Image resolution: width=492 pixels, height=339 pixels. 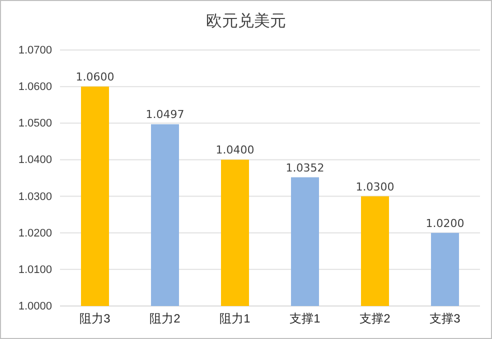 What do you see at coordinates (35, 160) in the screenshot?
I see `y-tick-label: 1.0400` at bounding box center [35, 160].